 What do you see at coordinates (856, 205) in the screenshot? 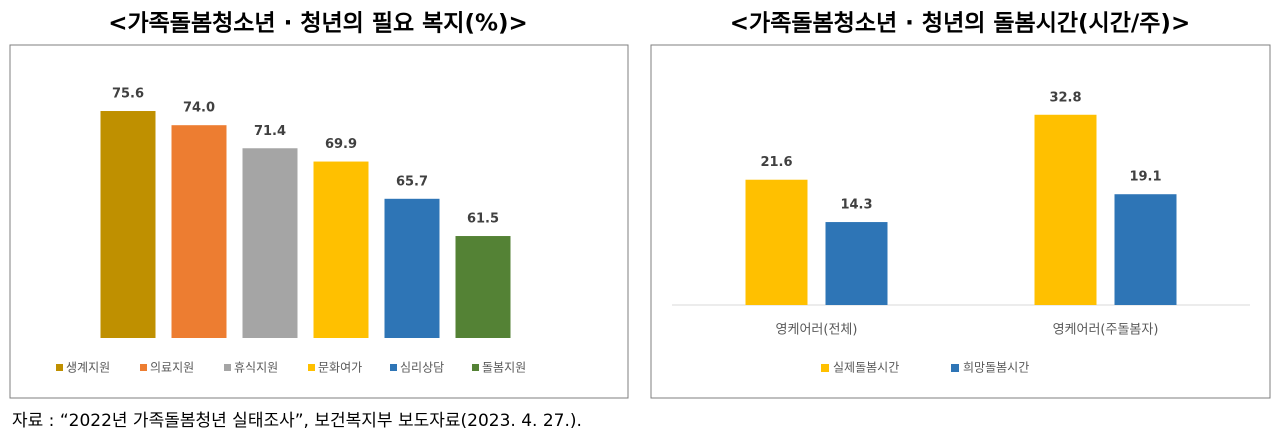
I see `data-label: 14.3` at bounding box center [856, 205].